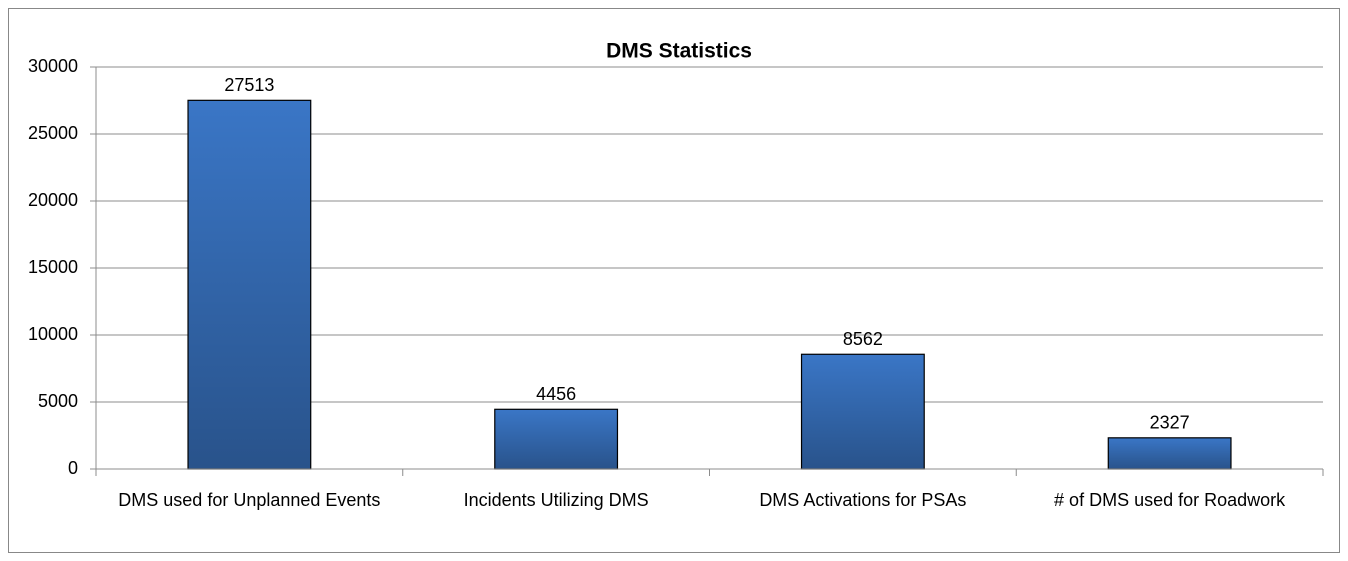 The width and height of the screenshot is (1348, 561). Describe the element at coordinates (1170, 500) in the screenshot. I see `x-tick-label: # of DMS used for Roadwork` at that location.